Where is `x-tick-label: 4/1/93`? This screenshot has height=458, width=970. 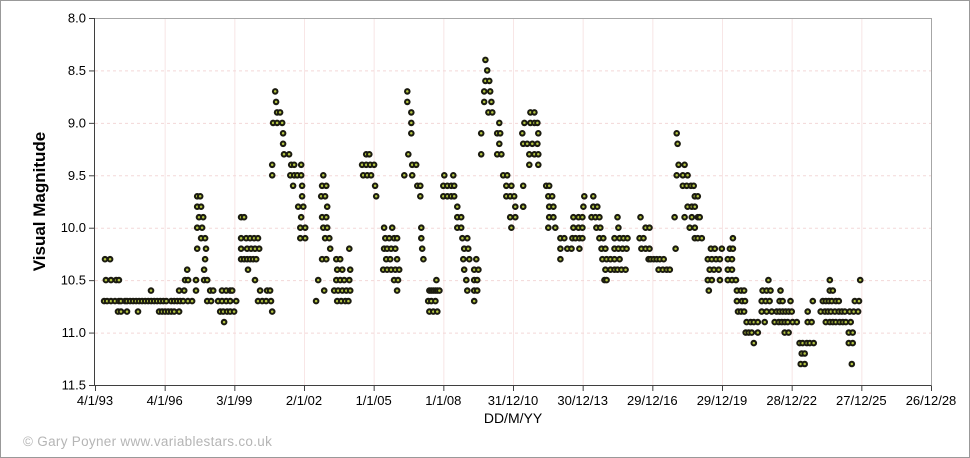 x-tick-label: 4/1/93 is located at coordinates (95, 400).